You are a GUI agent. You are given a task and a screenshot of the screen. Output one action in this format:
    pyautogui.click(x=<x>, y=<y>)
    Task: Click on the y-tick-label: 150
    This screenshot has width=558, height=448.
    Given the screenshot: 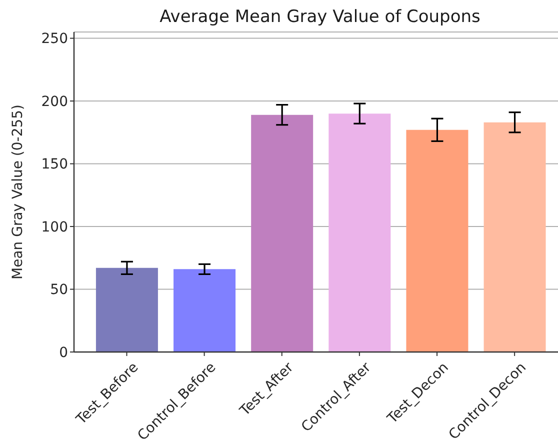 What is the action you would take?
    pyautogui.click(x=54, y=164)
    